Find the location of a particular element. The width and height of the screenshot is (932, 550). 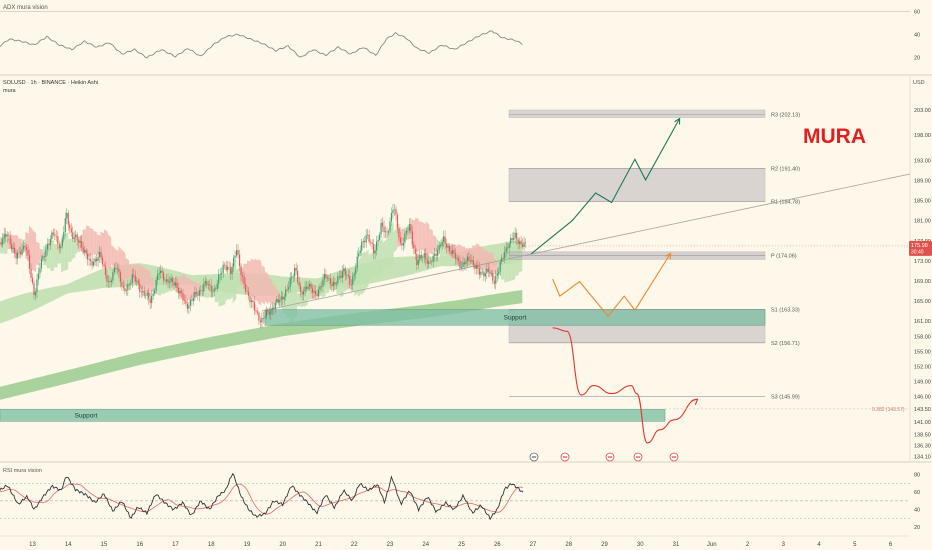

date-tick-label: 30 is located at coordinates (640, 545).